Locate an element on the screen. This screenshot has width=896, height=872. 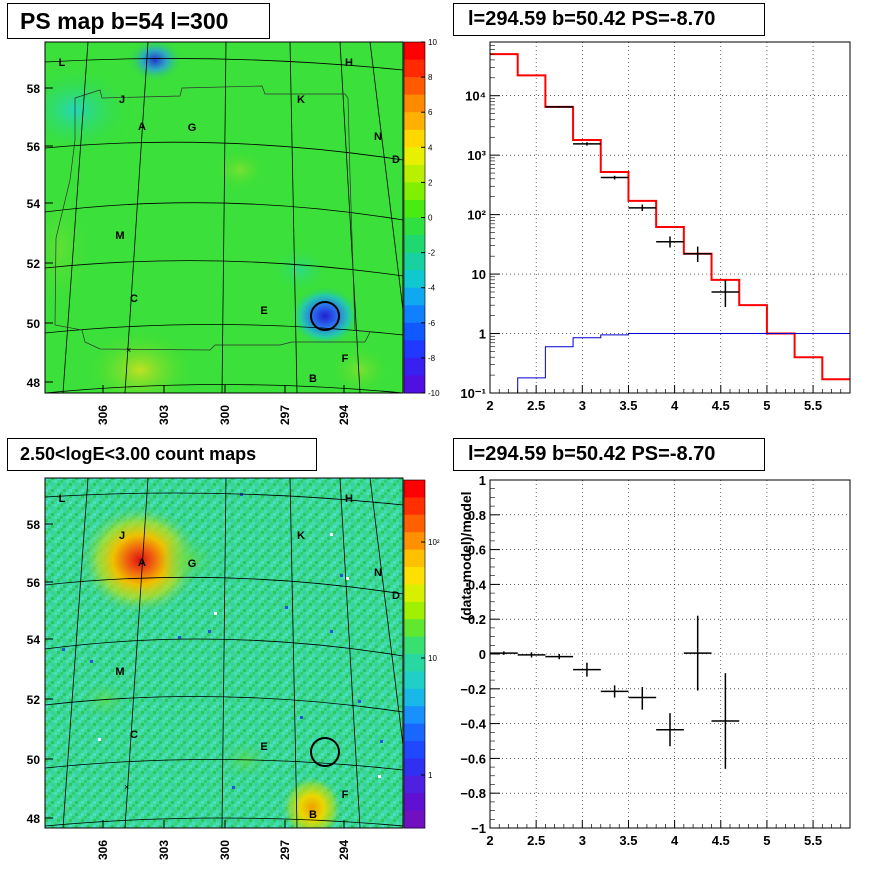
region-label-h: H is located at coordinates (349, 63).